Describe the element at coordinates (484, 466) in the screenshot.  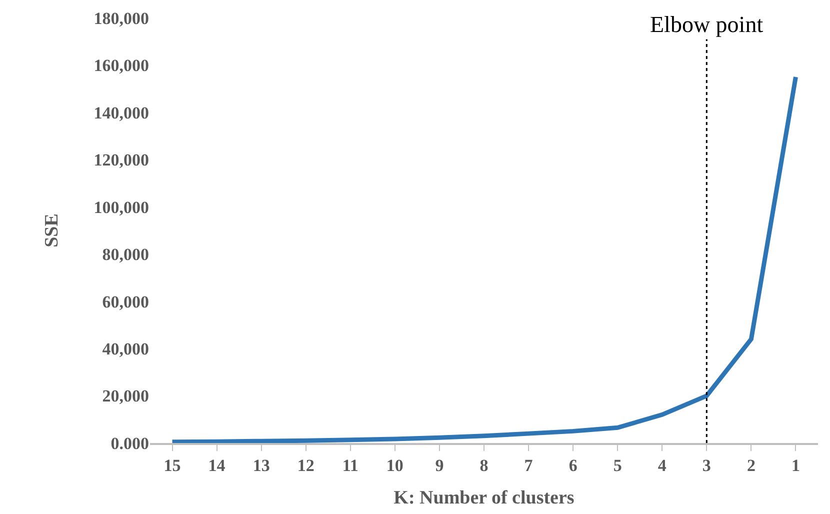
I see `x-tick-label: 8` at that location.